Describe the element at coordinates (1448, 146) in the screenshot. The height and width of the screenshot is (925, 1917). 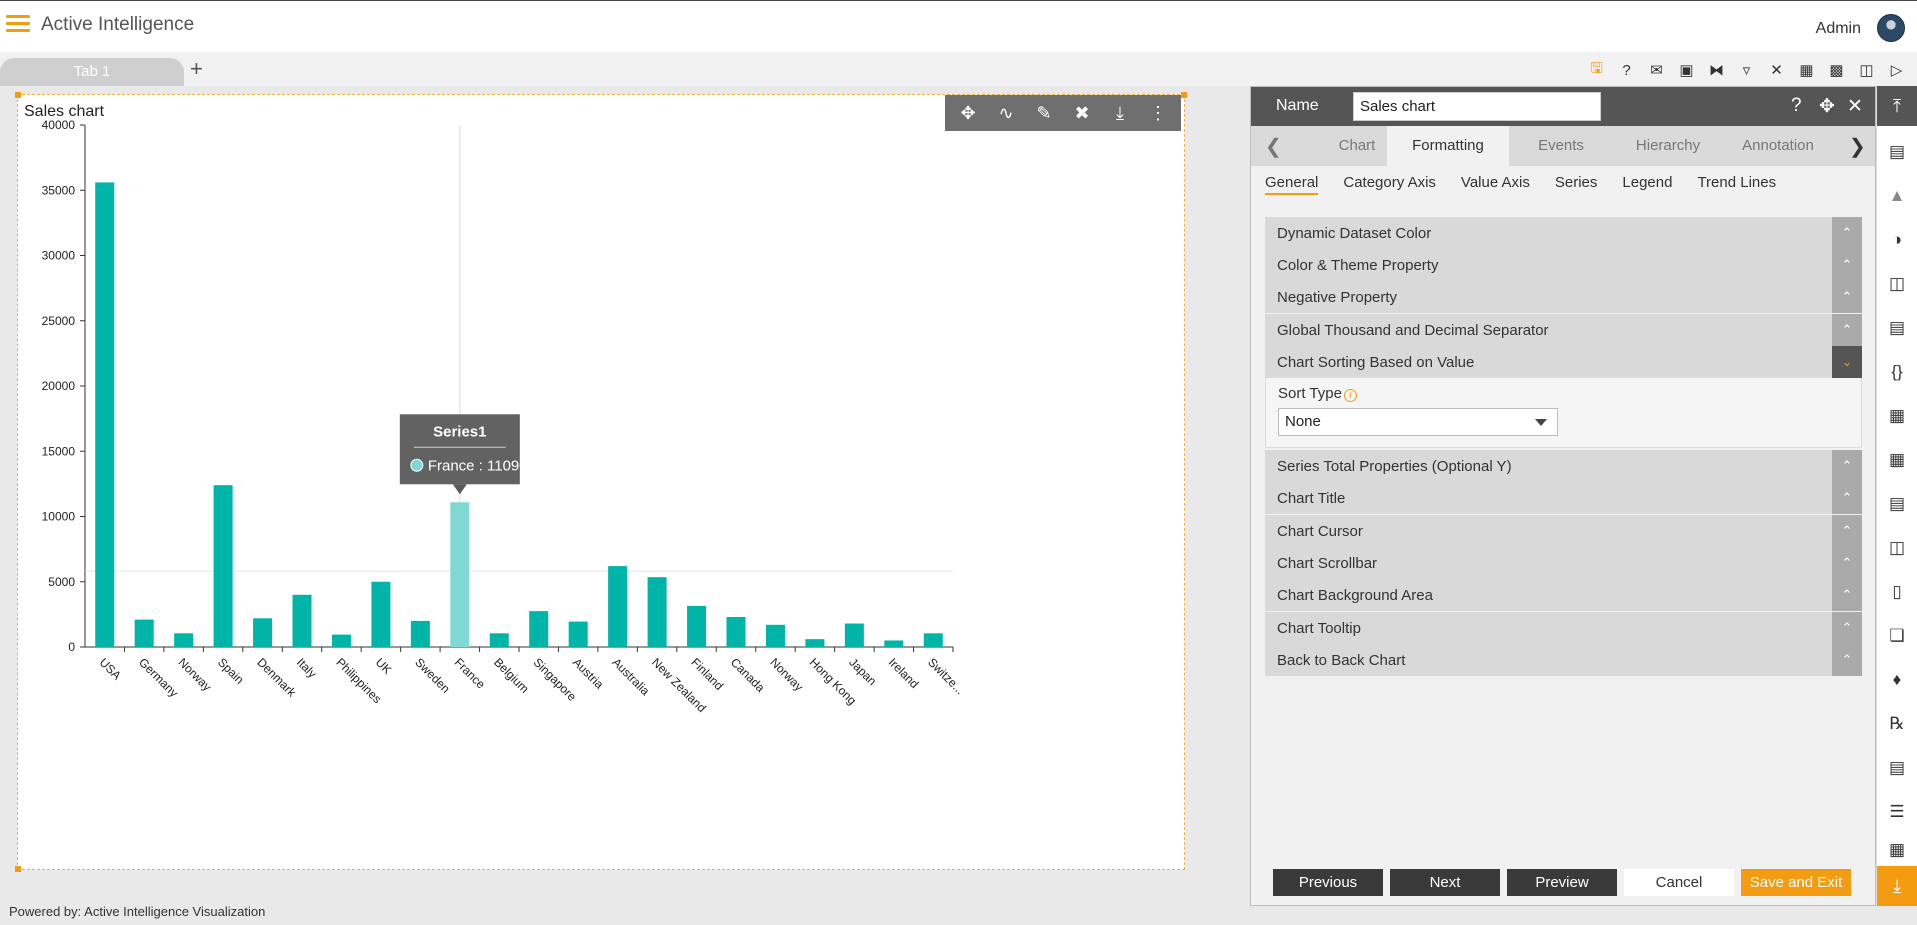
I see `tab-formatting: Formatting` at that location.